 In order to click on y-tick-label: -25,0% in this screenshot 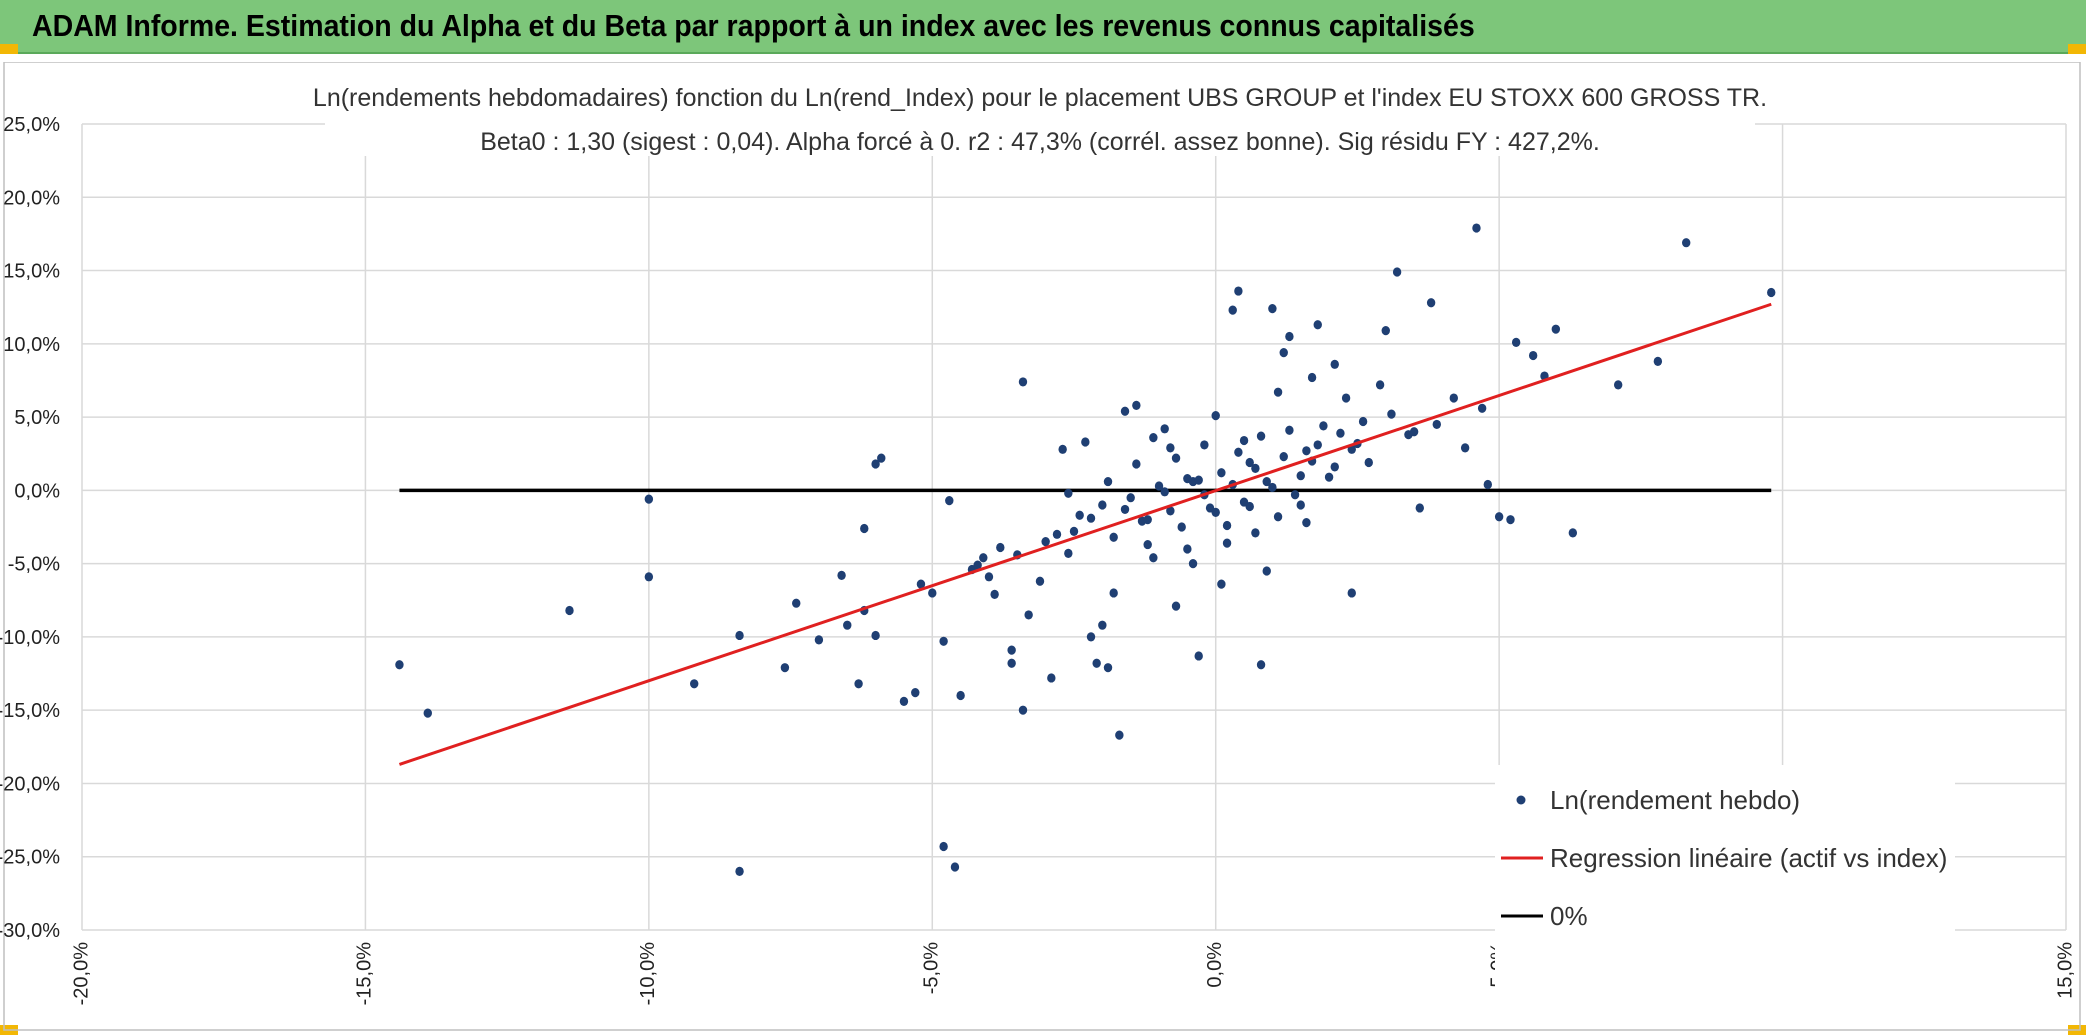, I will do `click(30, 858)`.